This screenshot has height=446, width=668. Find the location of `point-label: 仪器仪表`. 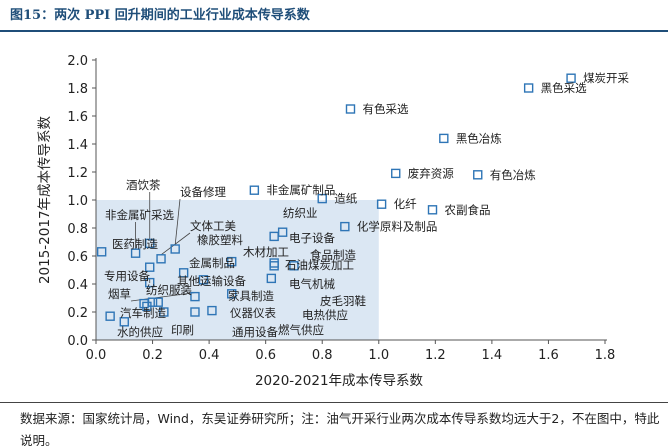

point-label: 仪器仪表 is located at coordinates (253, 313).